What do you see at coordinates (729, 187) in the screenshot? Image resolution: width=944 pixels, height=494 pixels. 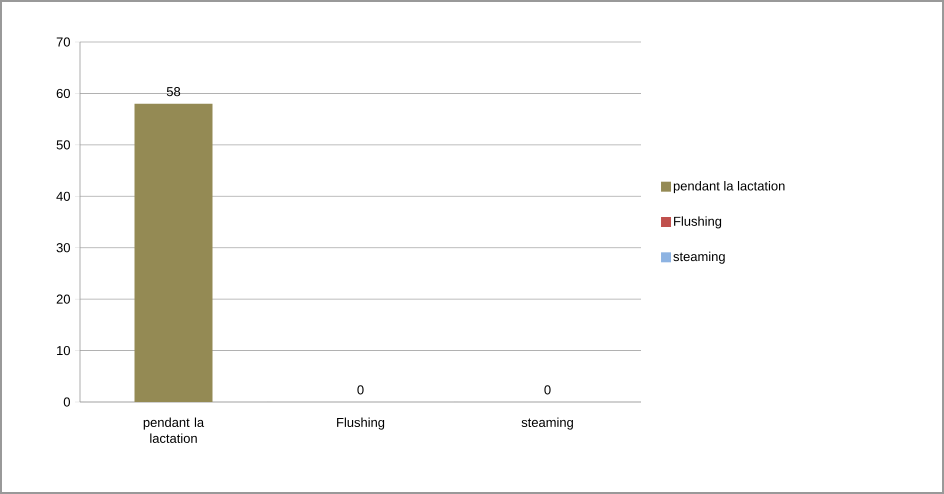 I see `legend-label: pendant la lactation` at bounding box center [729, 187].